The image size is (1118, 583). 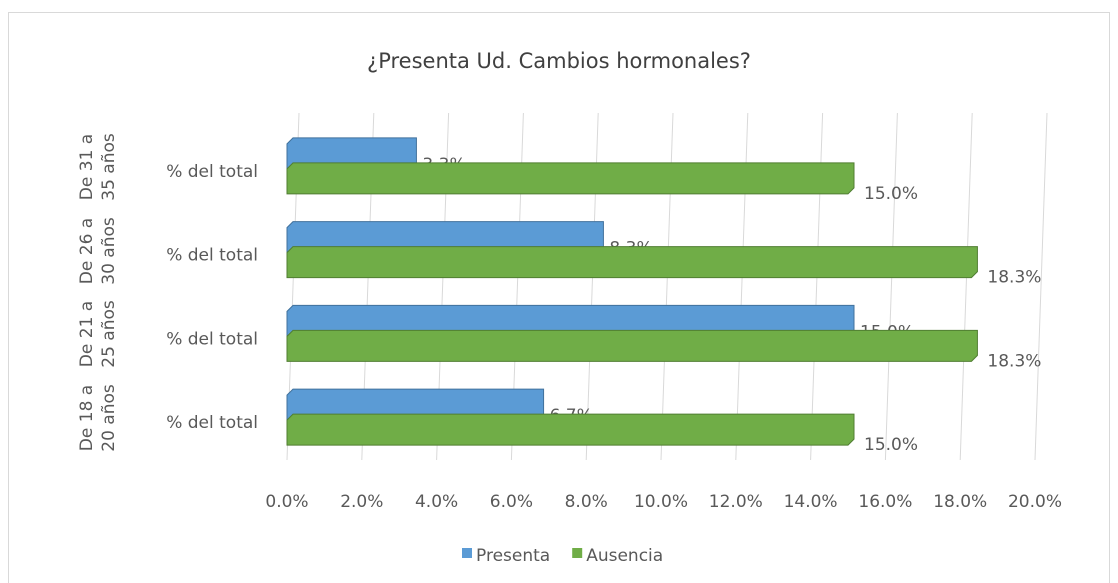 I want to click on x-tick-label: 0.0%, so click(x=286, y=502).